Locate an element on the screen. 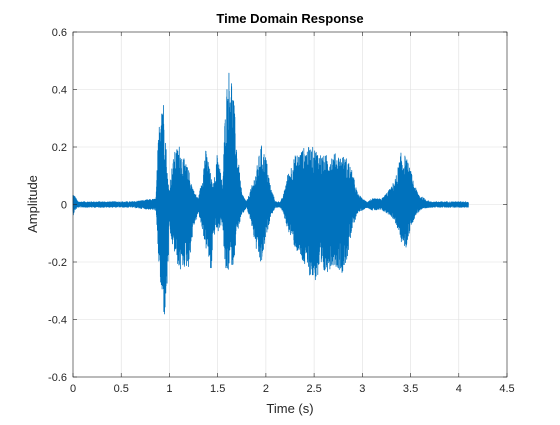  x-tick-label: 1 is located at coordinates (169, 389).